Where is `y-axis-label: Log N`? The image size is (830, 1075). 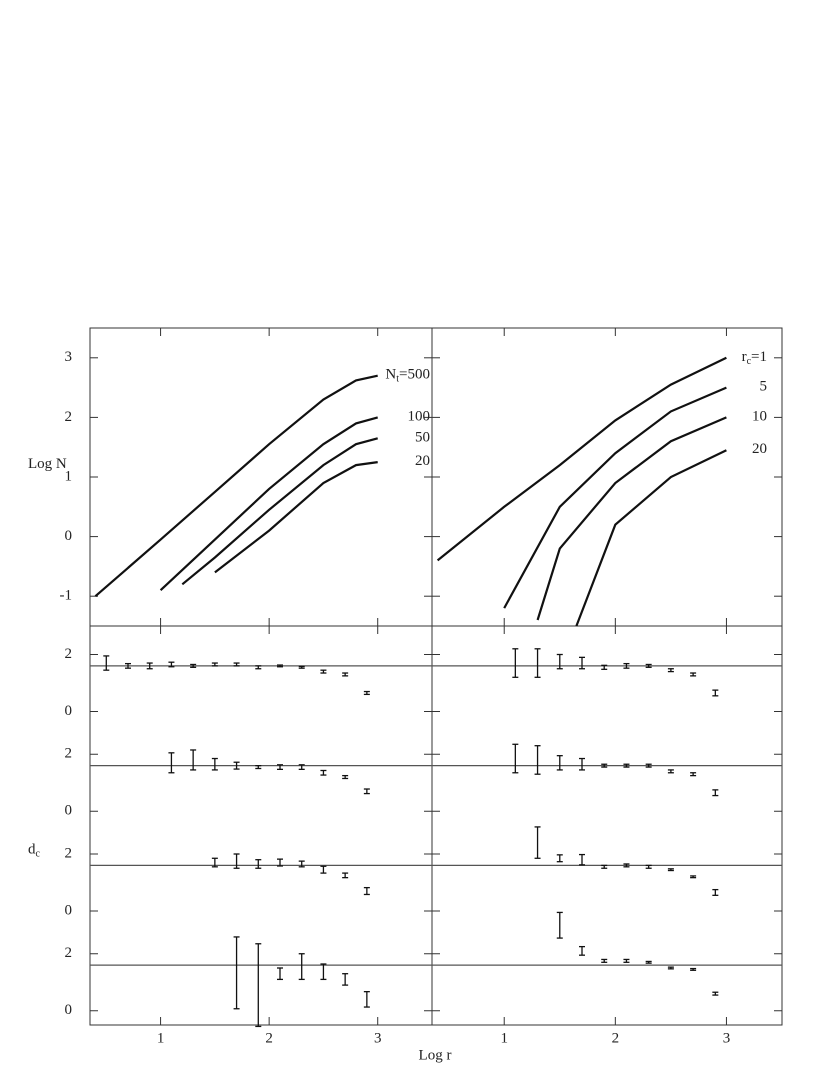 y-axis-label: Log N is located at coordinates (47, 465).